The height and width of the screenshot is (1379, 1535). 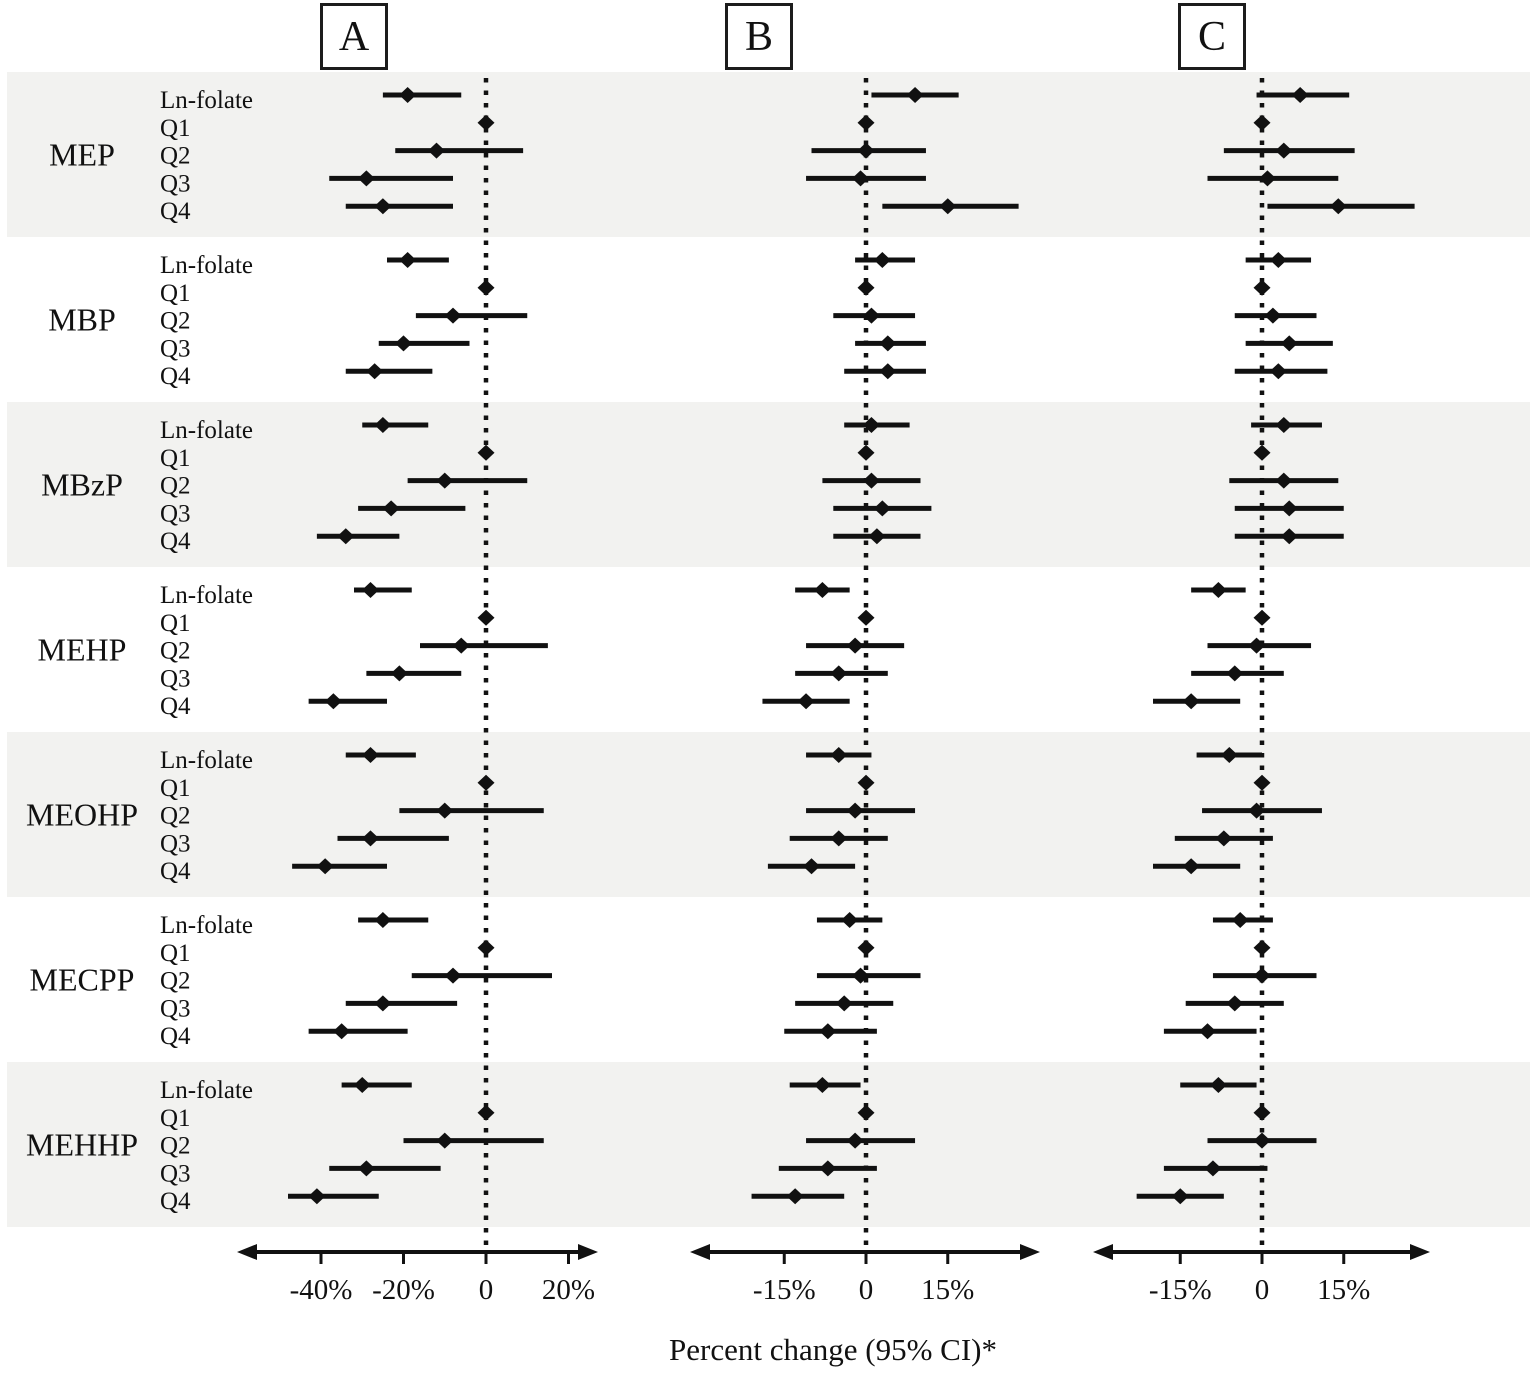 What do you see at coordinates (833, 1349) in the screenshot?
I see `axis-title: Percent change (95% CI)*` at bounding box center [833, 1349].